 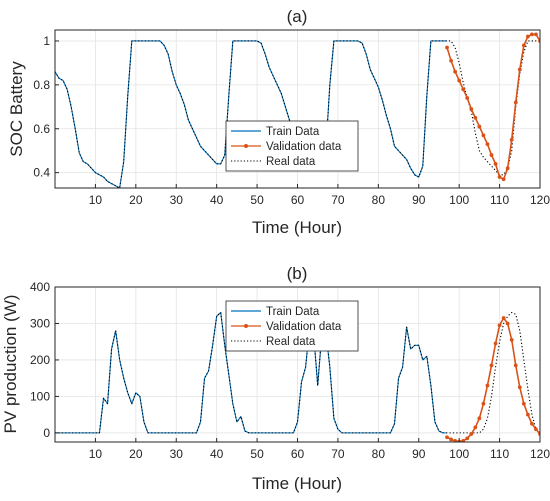 I want to click on chart-b-ytick-label-4: 400, so click(x=40, y=287).